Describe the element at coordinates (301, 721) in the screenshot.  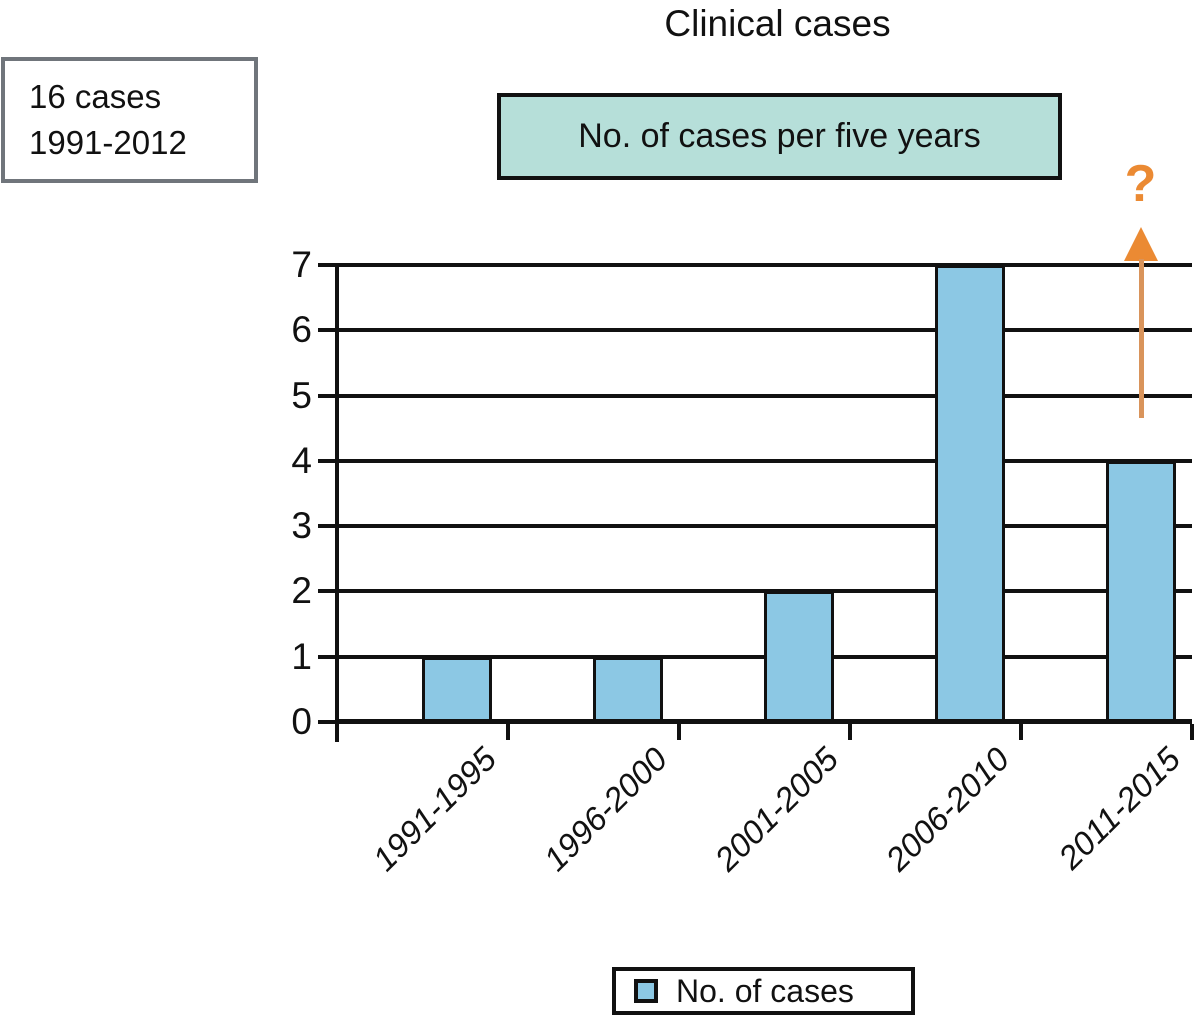
I see `y-axis-tick-label-0: 0` at that location.